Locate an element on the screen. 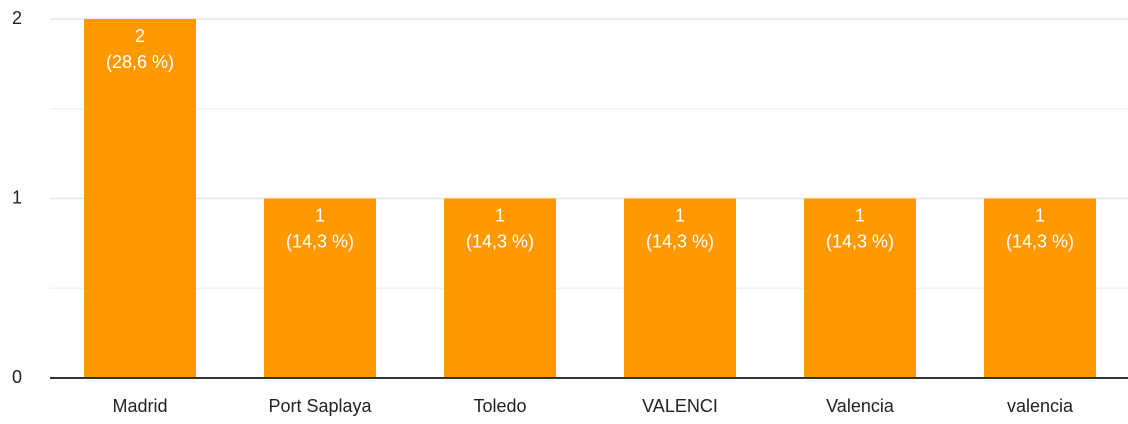 This screenshot has width=1128, height=424. x-tick-label: valencia is located at coordinates (1040, 406).